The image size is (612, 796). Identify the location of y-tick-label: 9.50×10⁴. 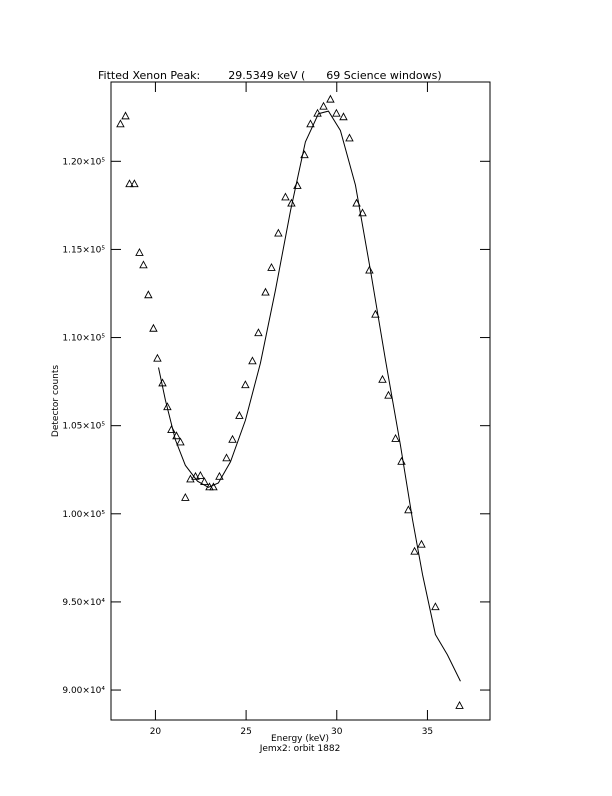
(83, 603).